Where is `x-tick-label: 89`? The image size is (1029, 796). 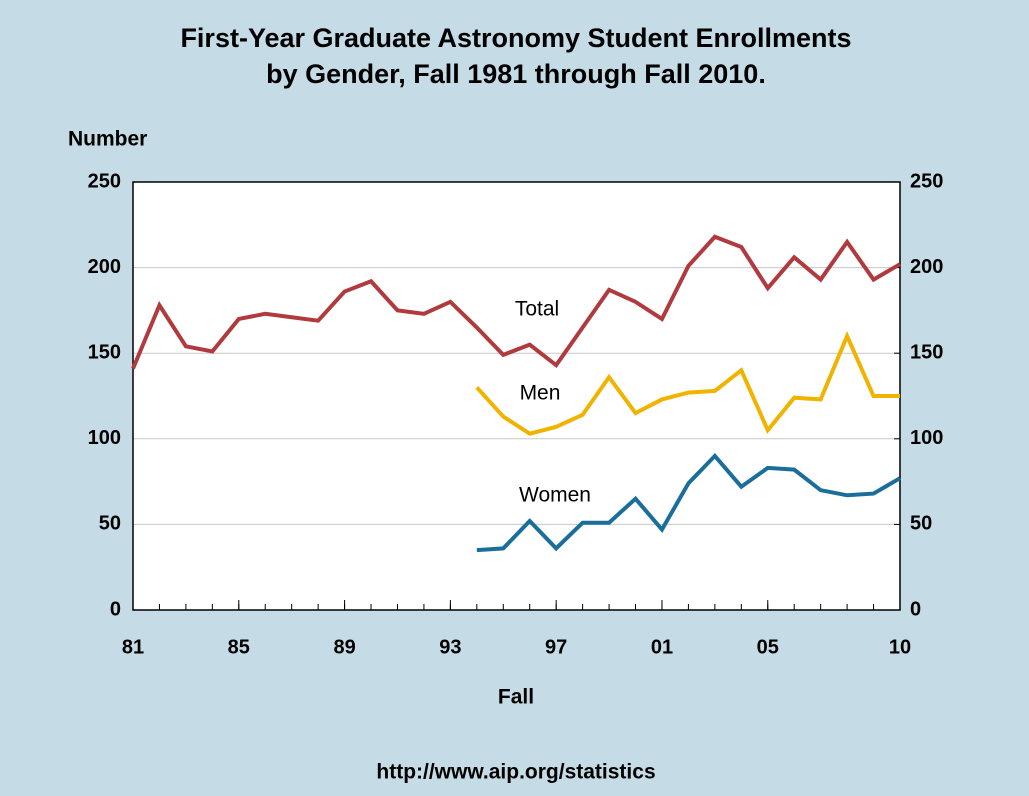 x-tick-label: 89 is located at coordinates (344, 647).